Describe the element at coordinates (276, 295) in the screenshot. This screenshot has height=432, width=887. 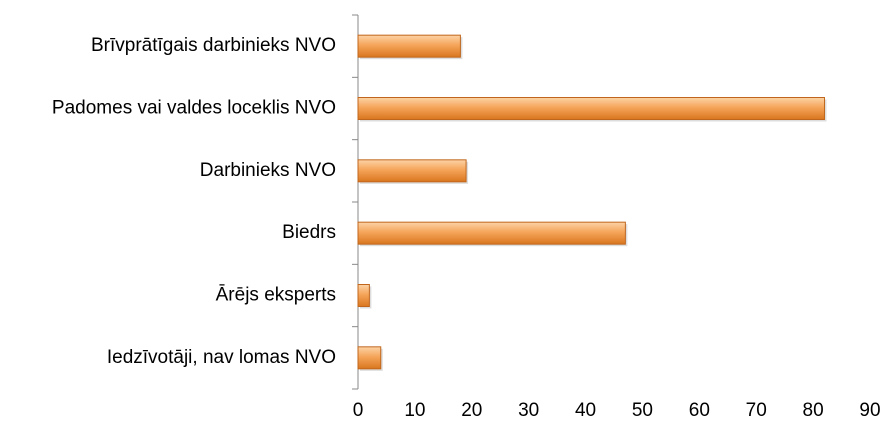
I see `y-tick-label: Ārējs eksperts` at that location.